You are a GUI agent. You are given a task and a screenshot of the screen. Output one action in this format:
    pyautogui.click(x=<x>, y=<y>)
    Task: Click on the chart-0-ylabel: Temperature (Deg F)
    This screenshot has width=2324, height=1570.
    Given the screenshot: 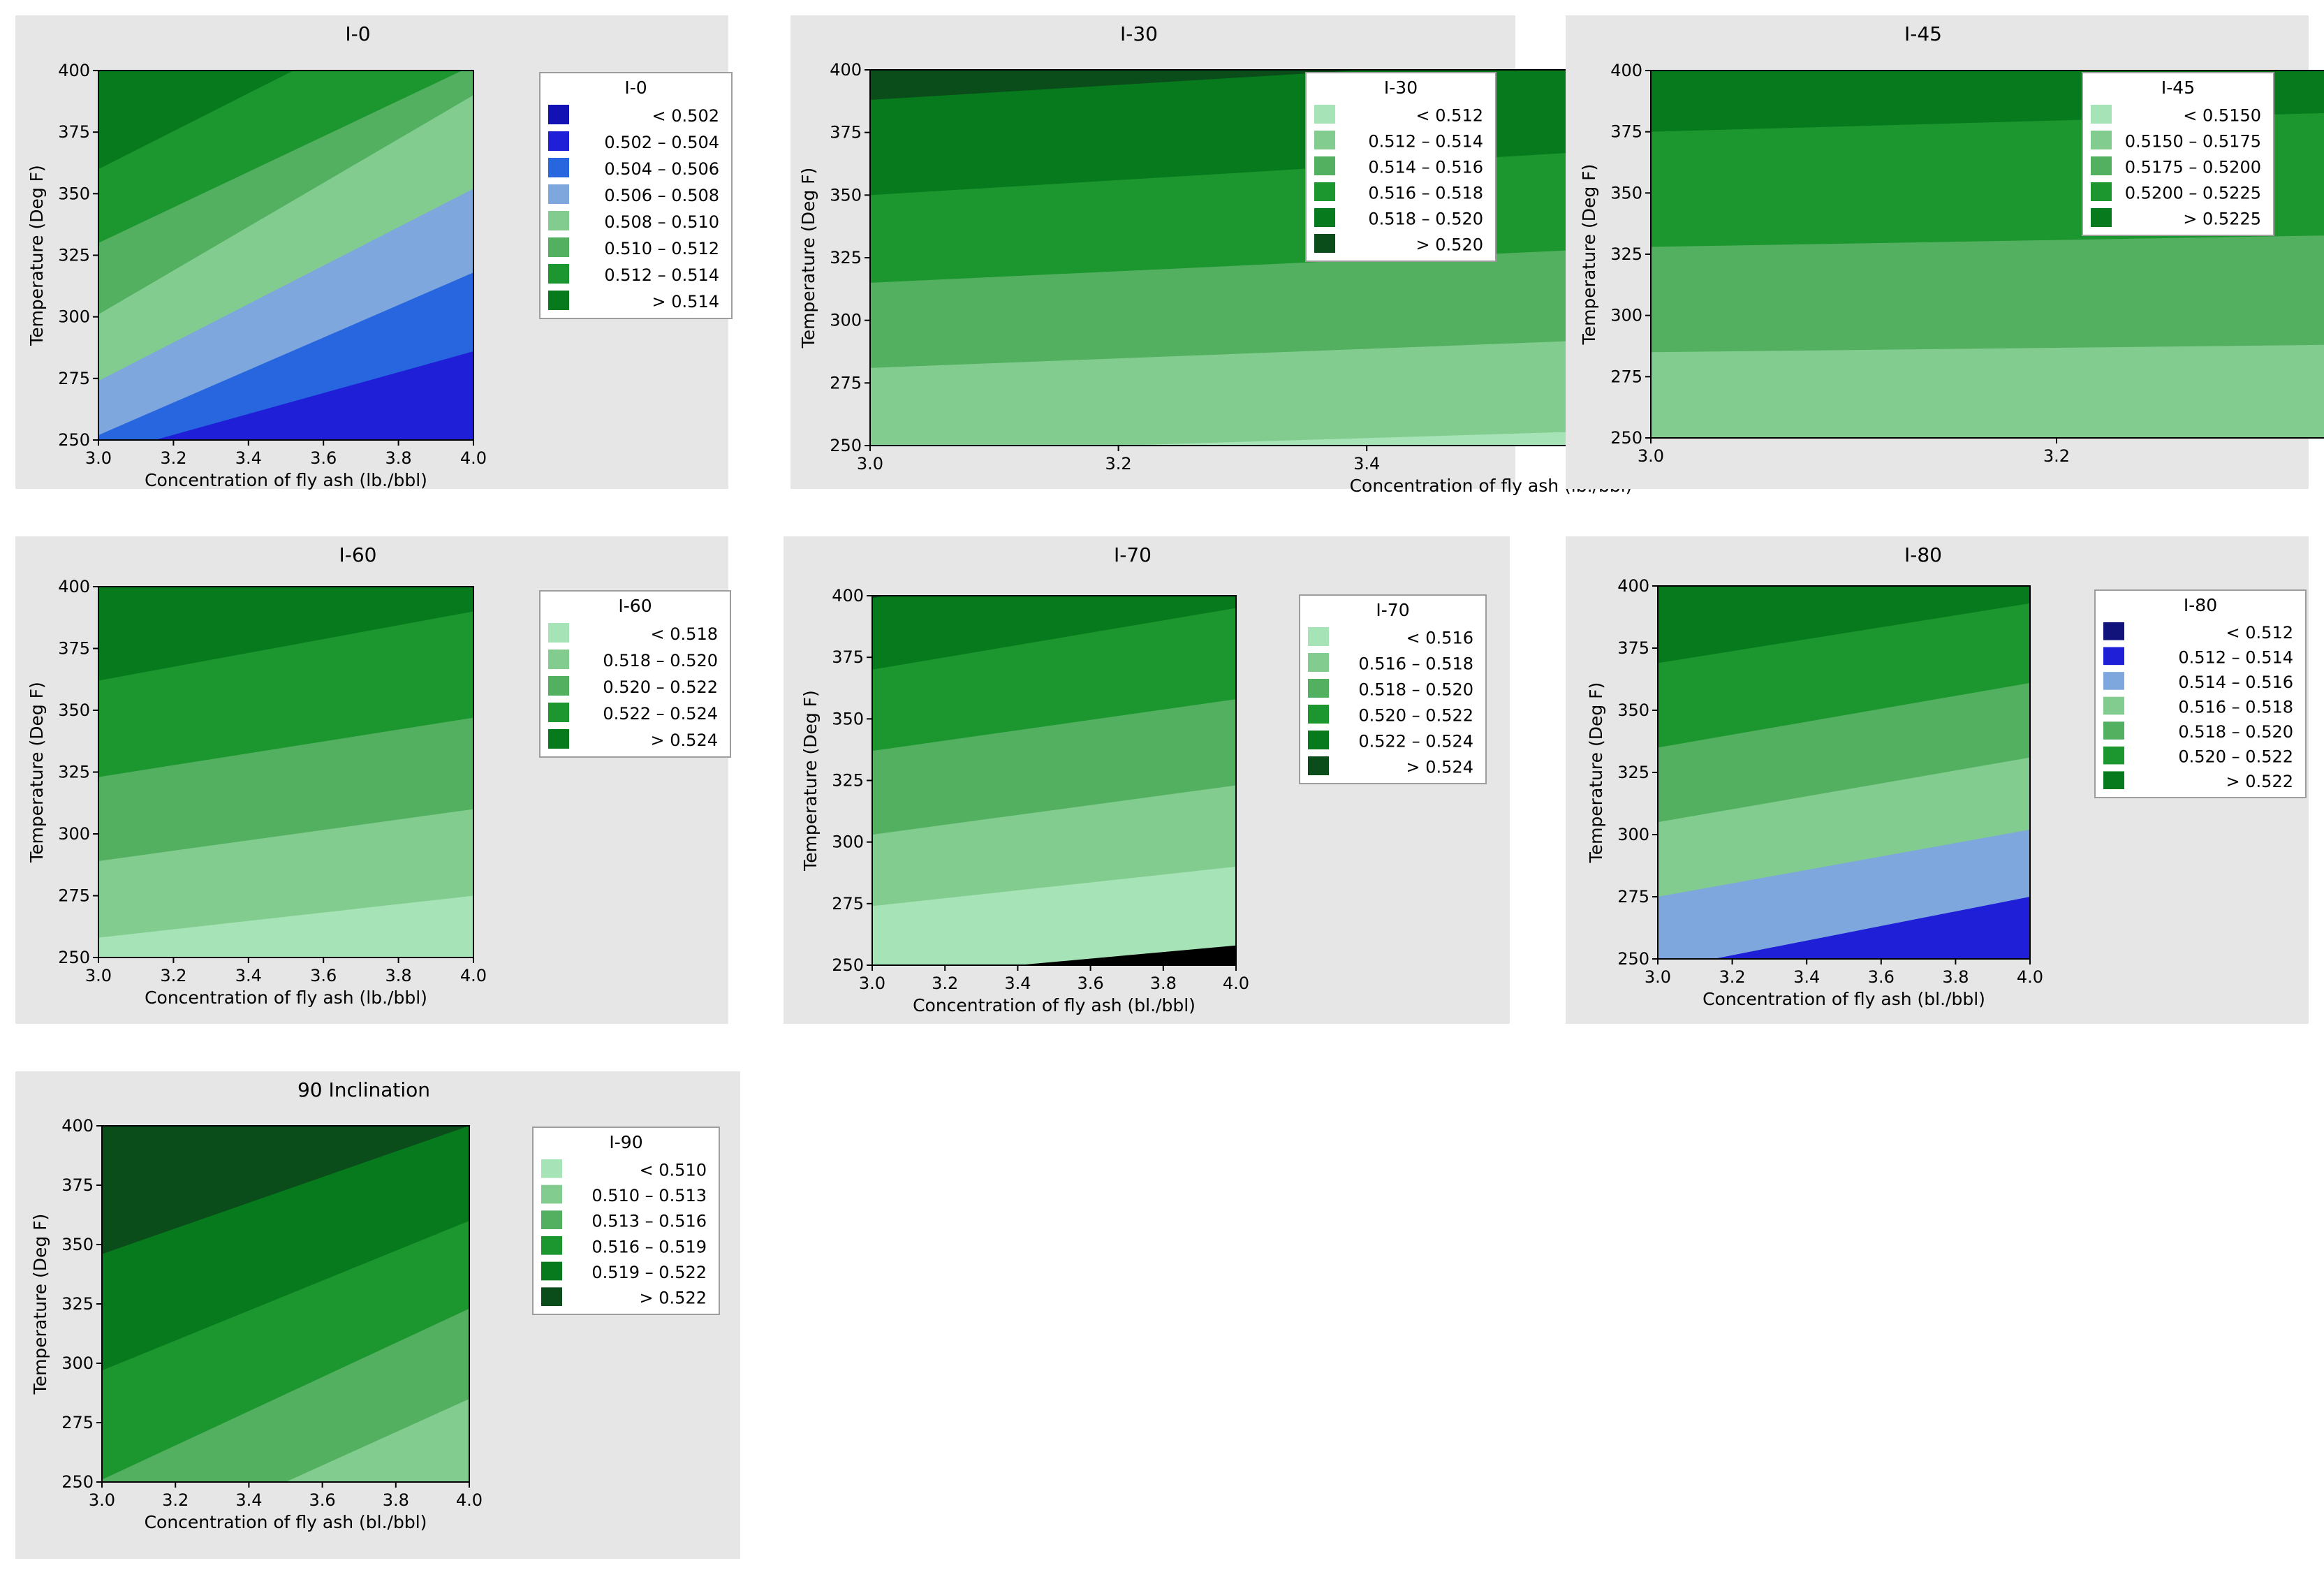 What is the action you would take?
    pyautogui.click(x=37, y=255)
    